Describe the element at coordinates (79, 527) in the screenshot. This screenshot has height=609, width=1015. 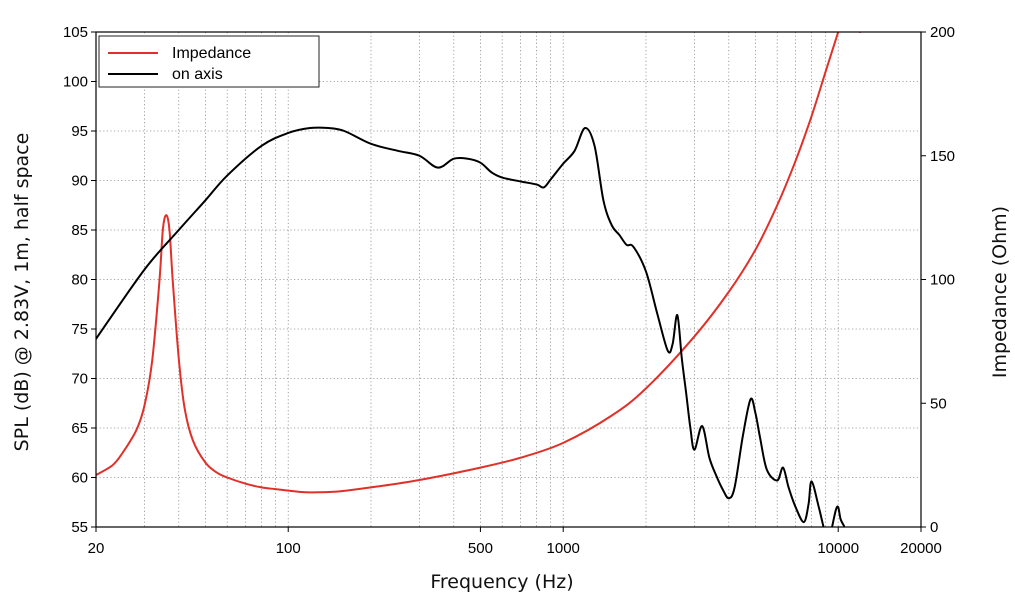
I see `y-tick-label: 55` at that location.